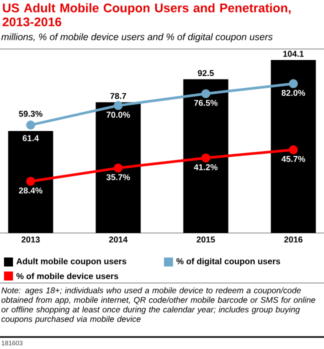 The width and height of the screenshot is (324, 349). What do you see at coordinates (158, 305) in the screenshot?
I see `text: Note: ages 18+; individuals who used a mobile device to redeem a coupon/code obtained from app, mobile internet, QR code/other mobile barcode or SMS for online or offline shopping at least once during the calendar year; includes group buying coupons purchased via mobile device` at bounding box center [158, 305].